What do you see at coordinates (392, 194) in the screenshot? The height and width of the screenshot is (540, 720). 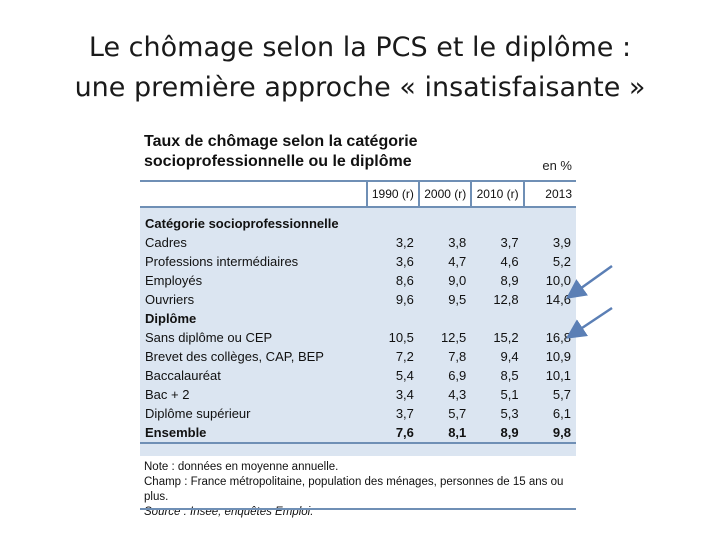 I see `column-header: 1990 (r)` at bounding box center [392, 194].